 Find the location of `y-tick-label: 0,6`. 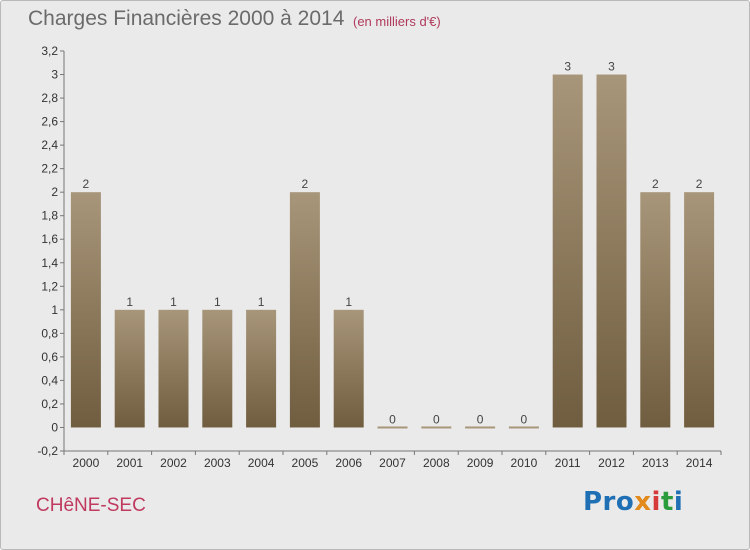

y-tick-label: 0,6 is located at coordinates (49, 357).